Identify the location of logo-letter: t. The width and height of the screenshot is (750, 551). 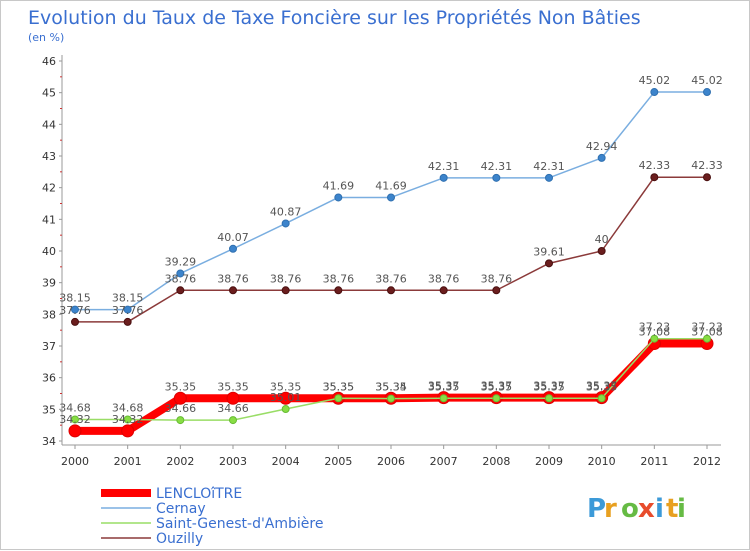
(672, 509).